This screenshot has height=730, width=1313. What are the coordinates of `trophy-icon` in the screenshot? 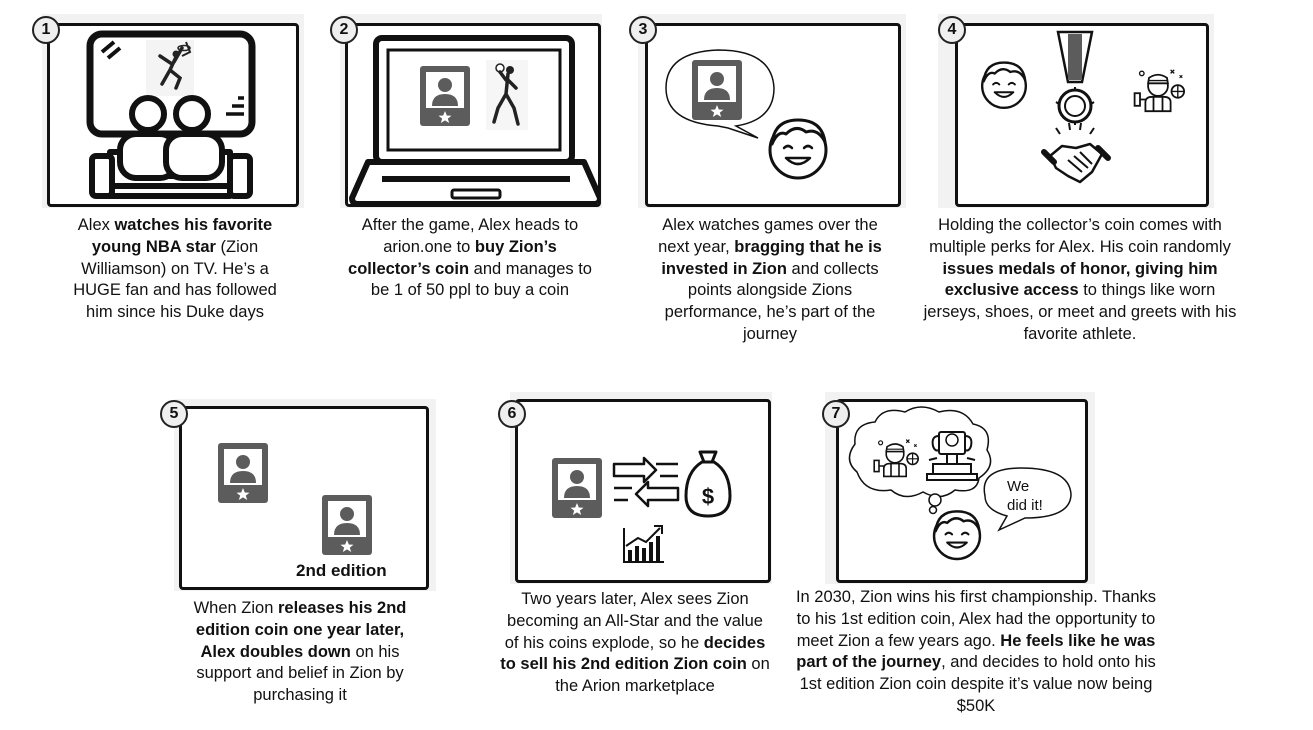 It's located at (952, 456).